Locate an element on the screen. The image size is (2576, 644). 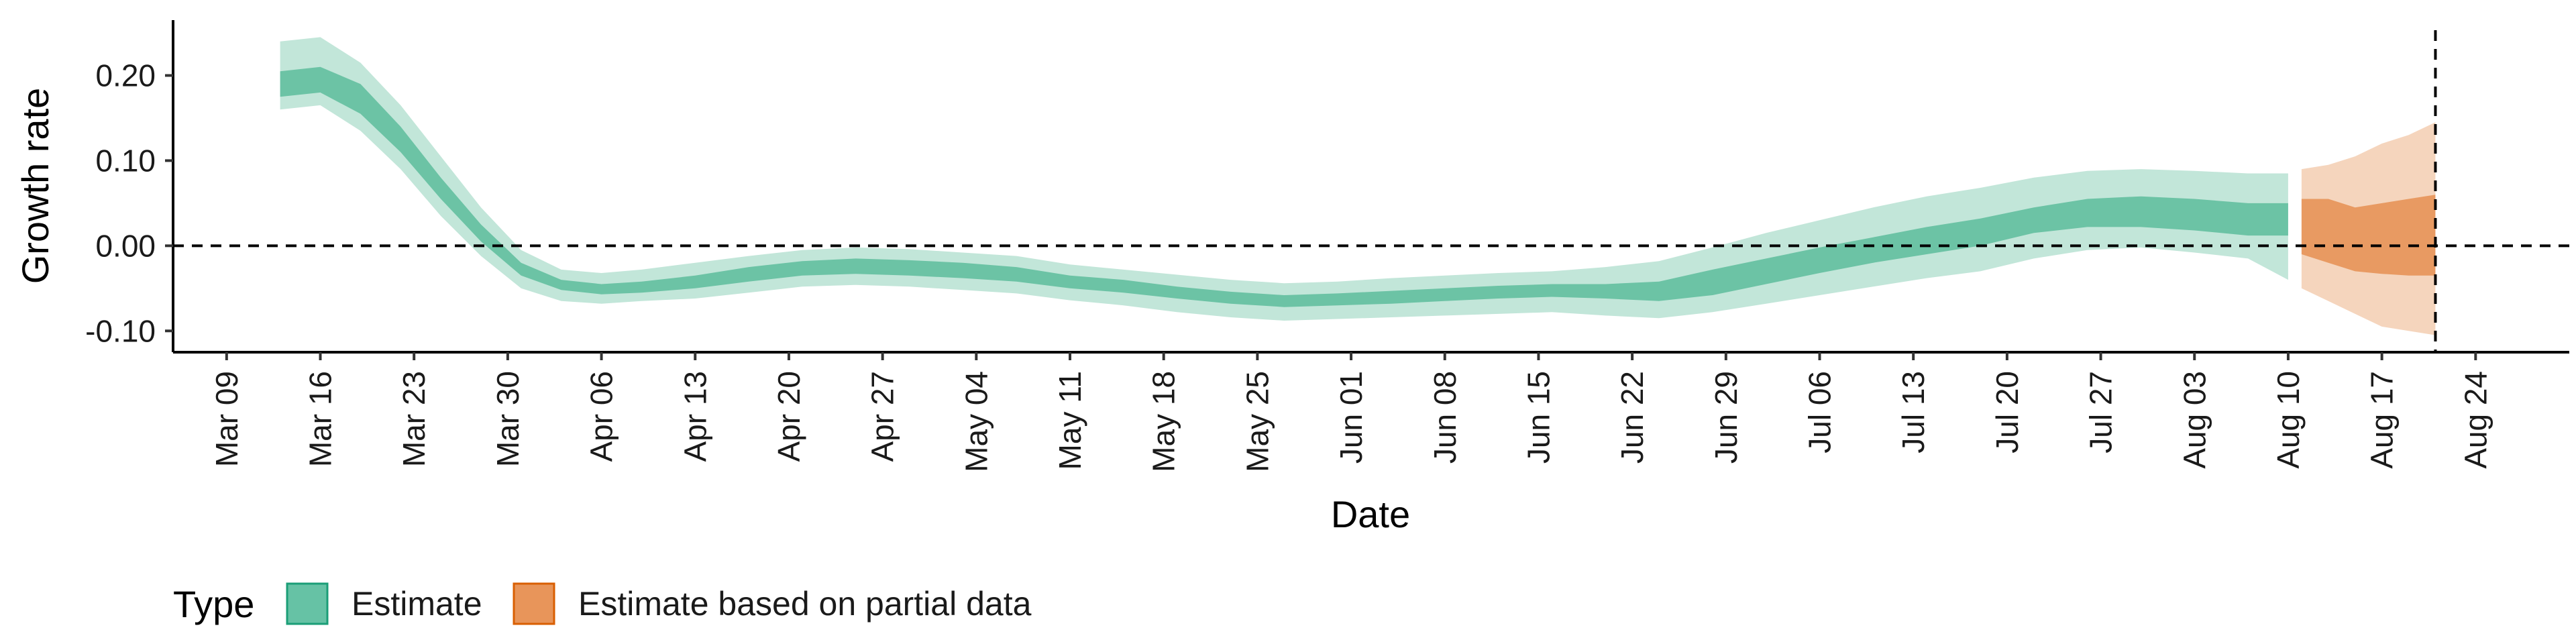
x-tick-label: Jul 27 is located at coordinates (2101, 412).